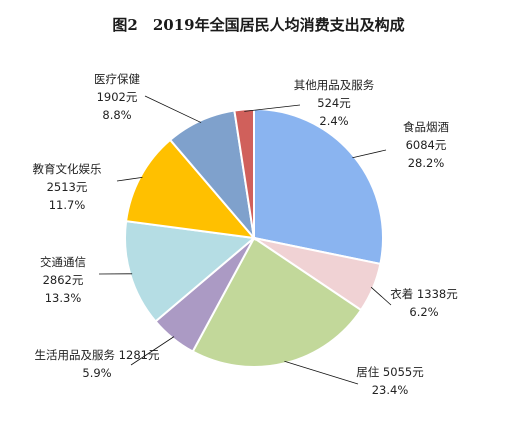  I want to click on slice-label-percent: 5.9%, so click(96, 373).